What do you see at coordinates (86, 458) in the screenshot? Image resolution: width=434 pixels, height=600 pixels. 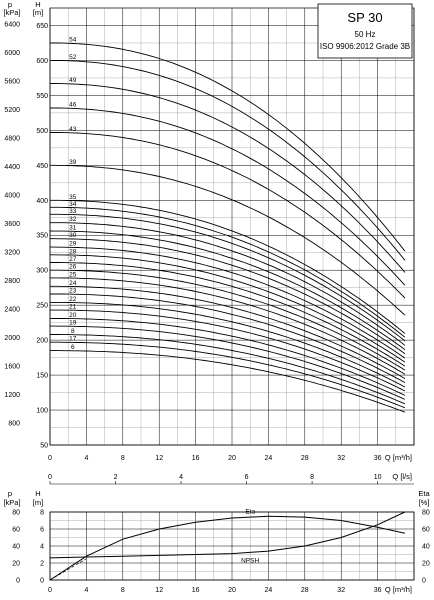 I see `x-tick-label: 4` at bounding box center [86, 458].